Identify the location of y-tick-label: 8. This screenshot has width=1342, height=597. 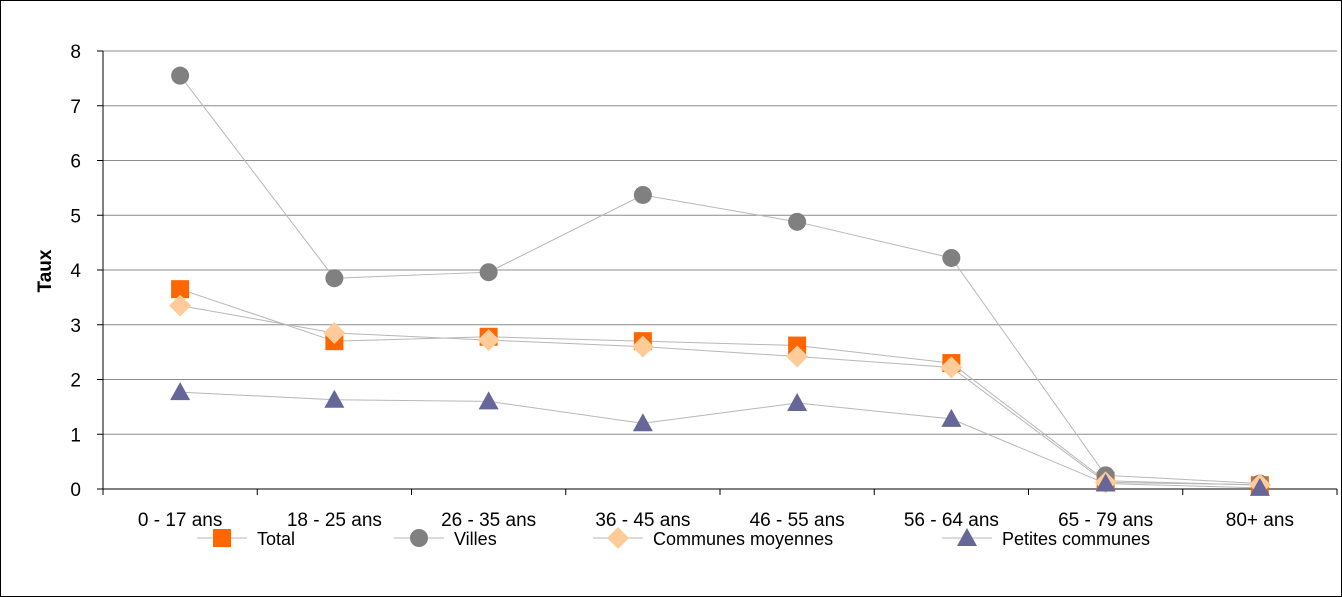
(75, 52).